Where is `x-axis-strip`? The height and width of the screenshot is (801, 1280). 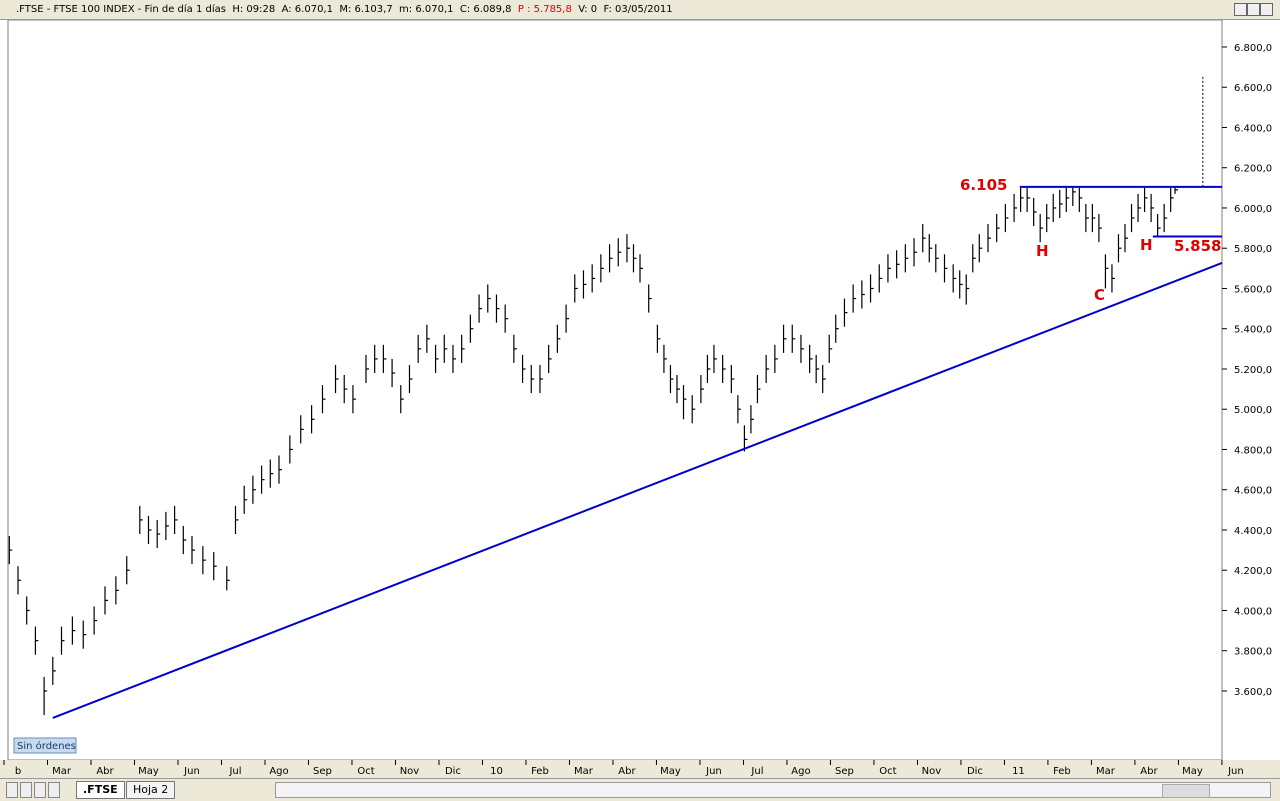
x-axis-strip is located at coordinates (640, 769).